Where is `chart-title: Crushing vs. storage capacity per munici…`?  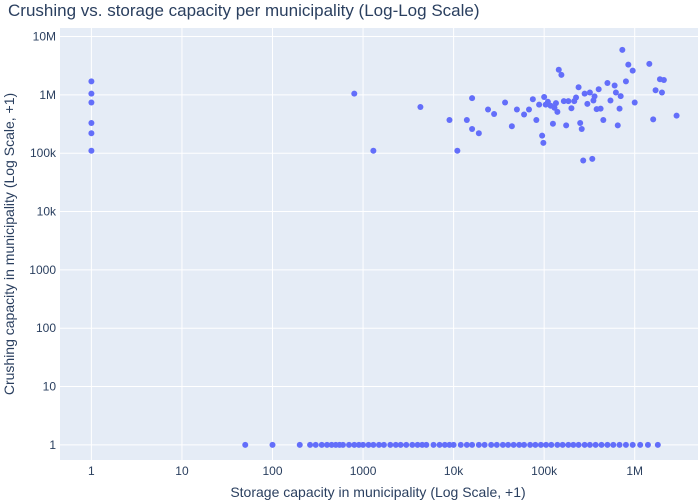
chart-title: Crushing vs. storage capacity per munici… is located at coordinates (244, 10).